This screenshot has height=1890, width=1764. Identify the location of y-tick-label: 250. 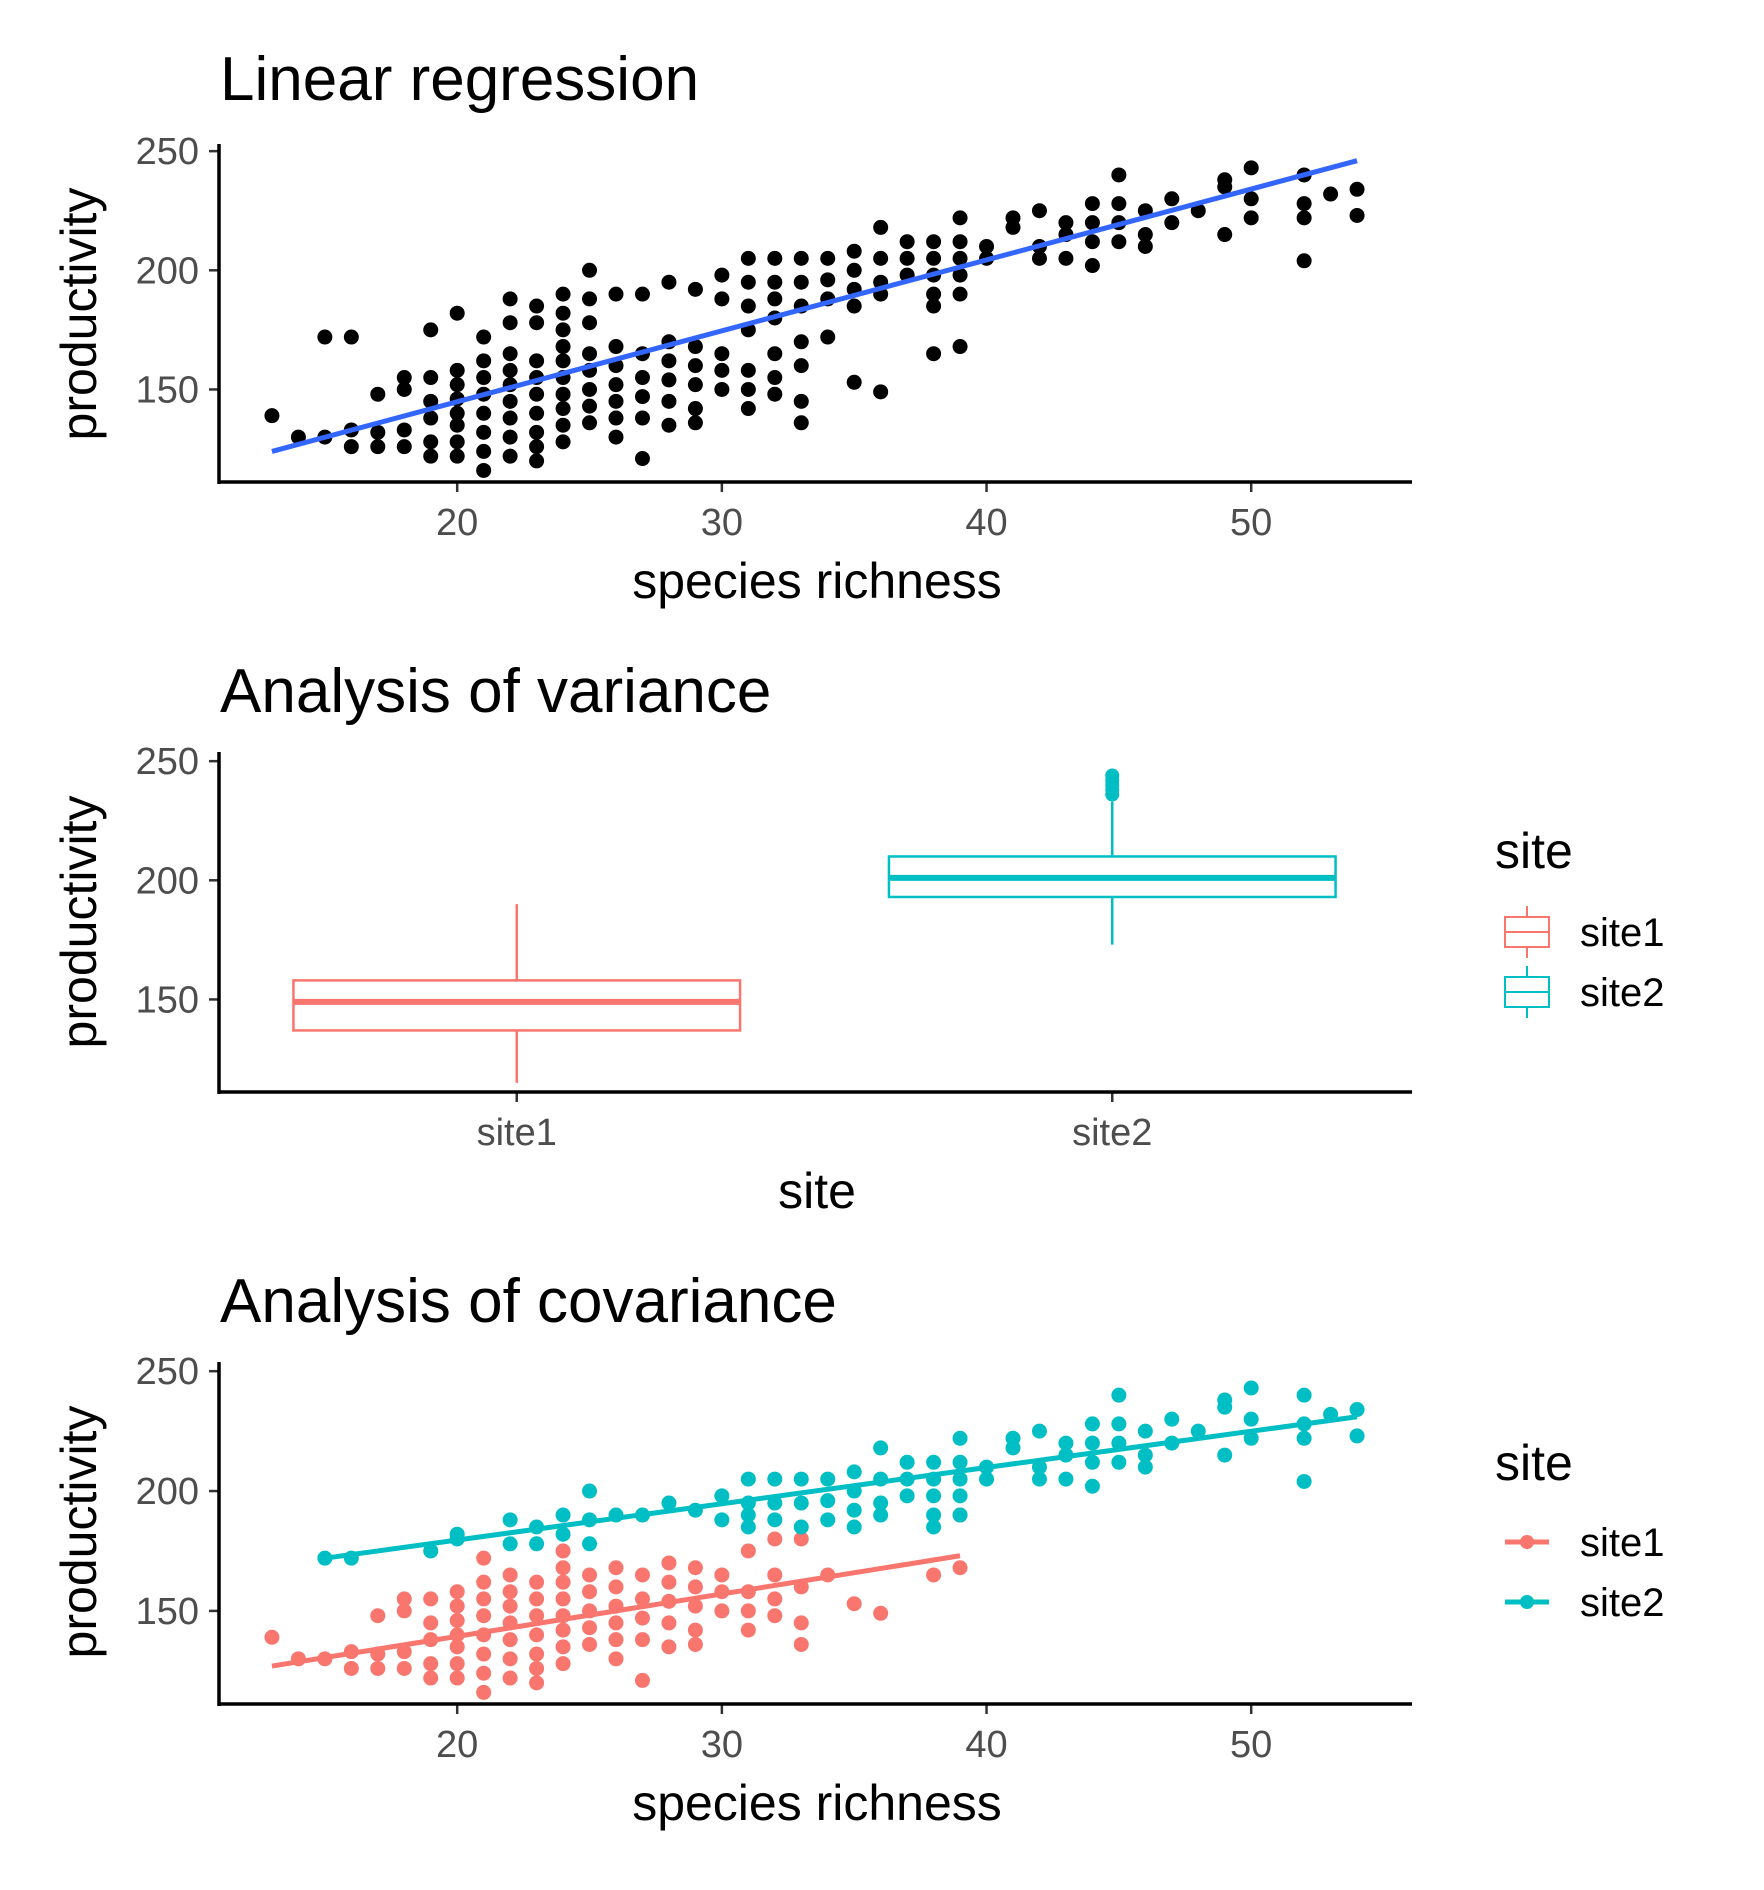
(167, 762).